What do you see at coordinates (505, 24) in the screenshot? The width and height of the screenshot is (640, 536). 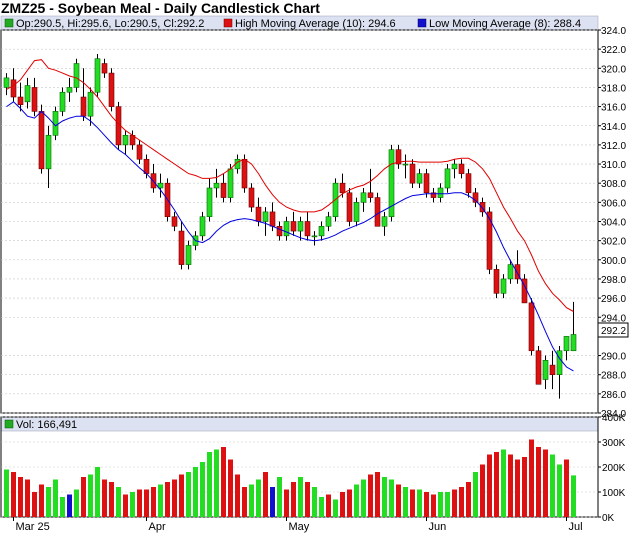 I see `low-ma-legend-label: Low Moving Average (8): 288.4` at bounding box center [505, 24].